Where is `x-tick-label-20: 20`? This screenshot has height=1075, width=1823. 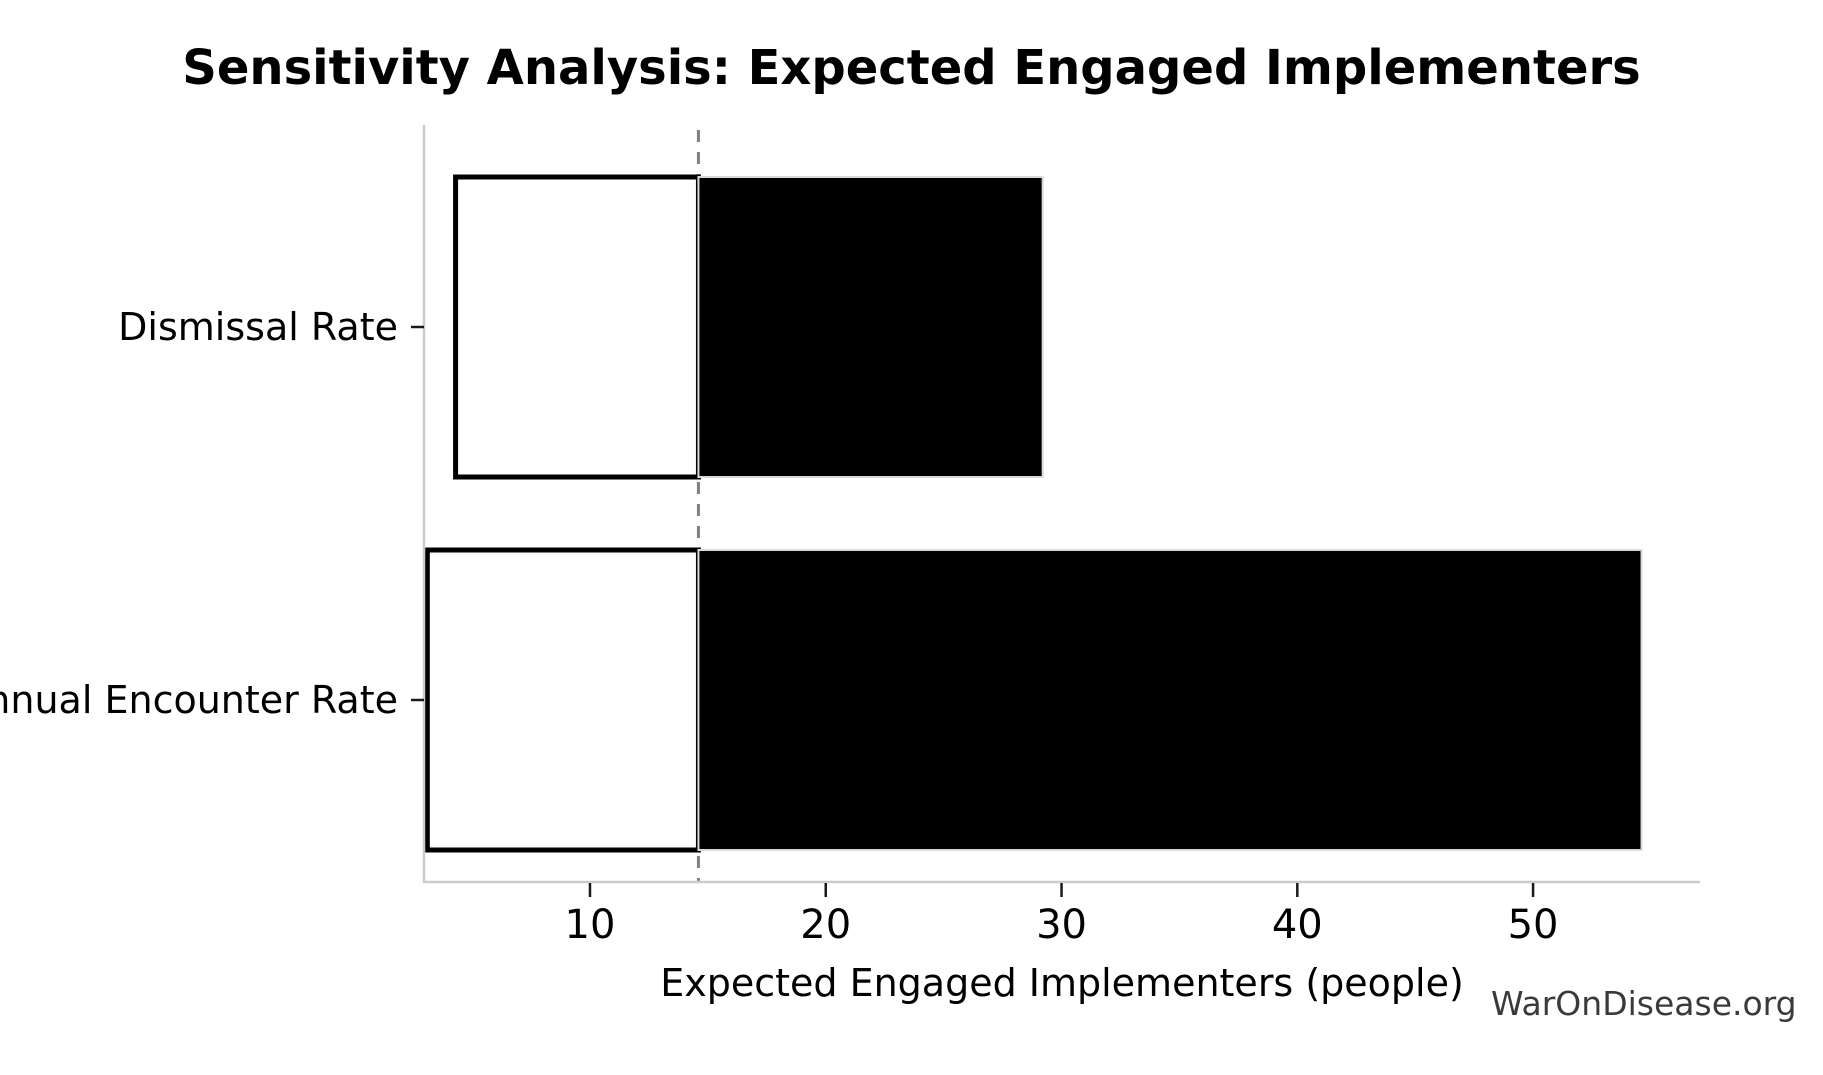
x-tick-label-20: 20 is located at coordinates (825, 925).